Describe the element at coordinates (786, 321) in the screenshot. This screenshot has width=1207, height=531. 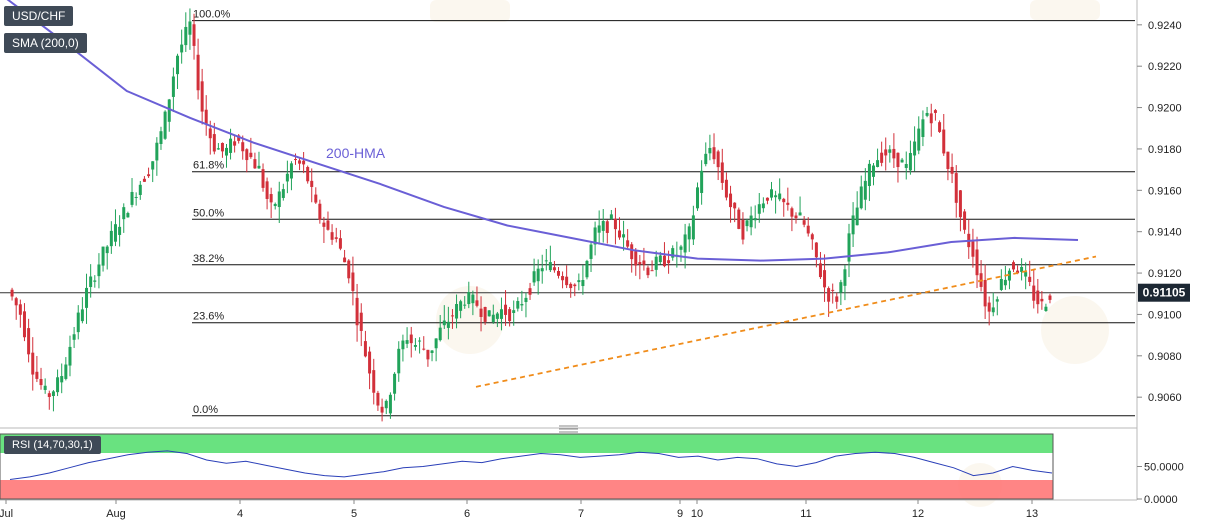
I see `support-trendline` at that location.